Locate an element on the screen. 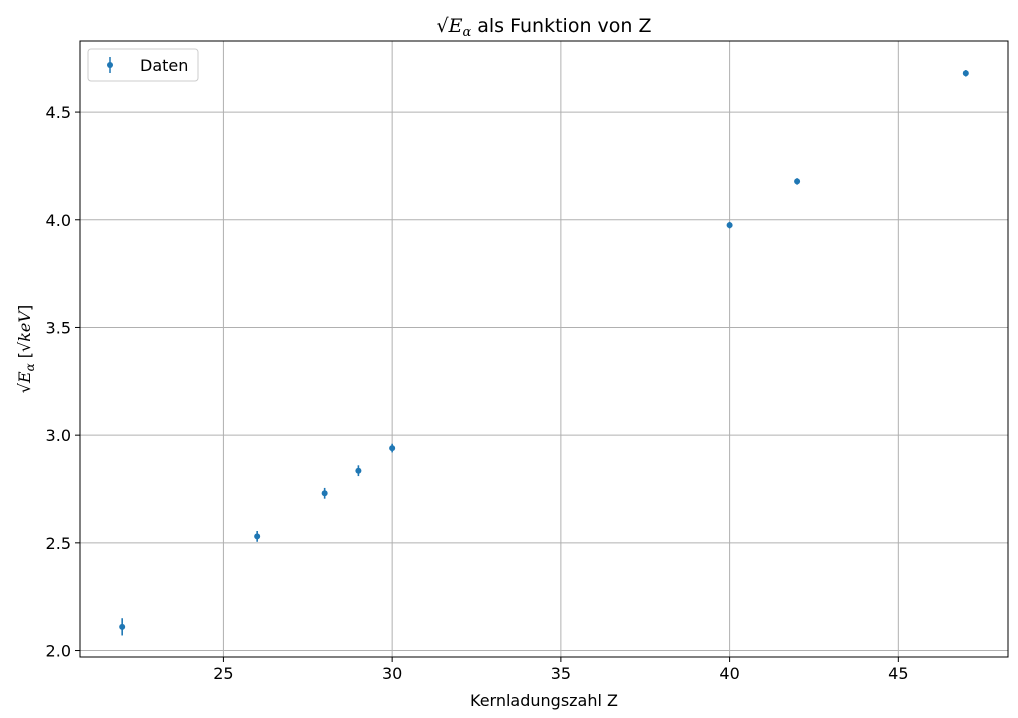 The width and height of the screenshot is (1018, 718). ylabel-unit: keV is located at coordinates (24, 326).